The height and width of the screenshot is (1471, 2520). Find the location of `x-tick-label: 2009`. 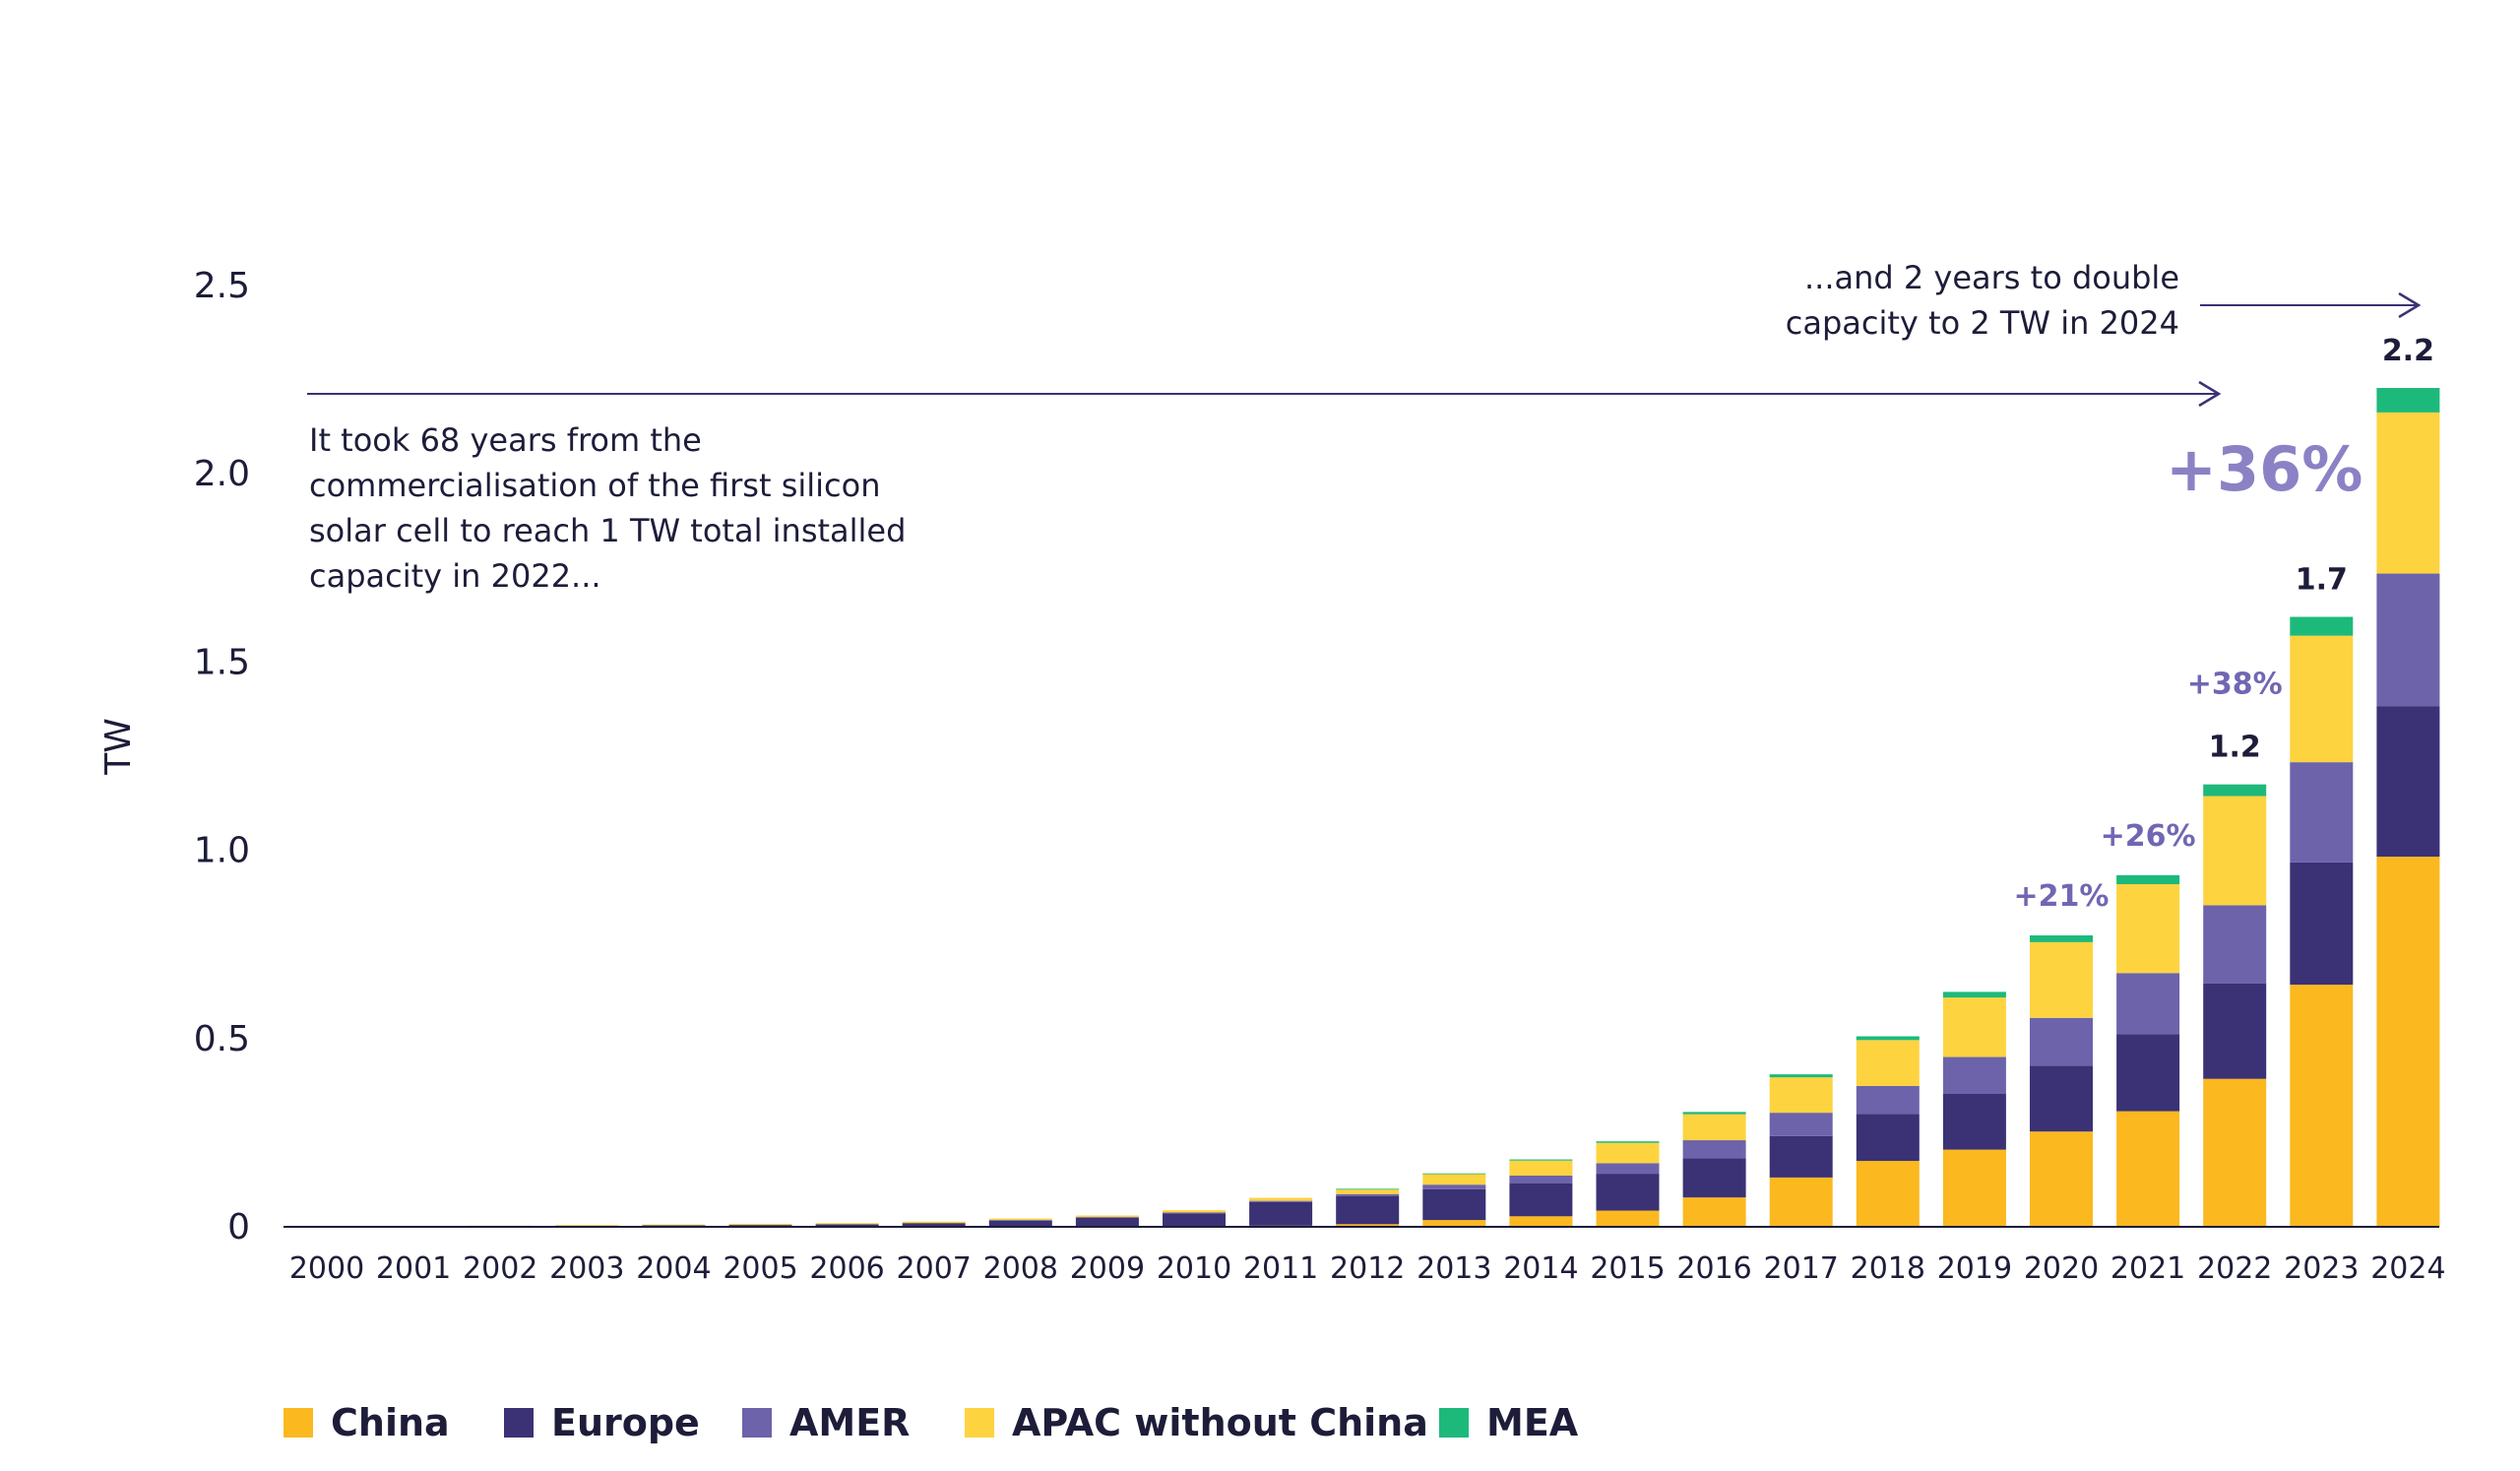

x-tick-label: 2009 is located at coordinates (1107, 1268).